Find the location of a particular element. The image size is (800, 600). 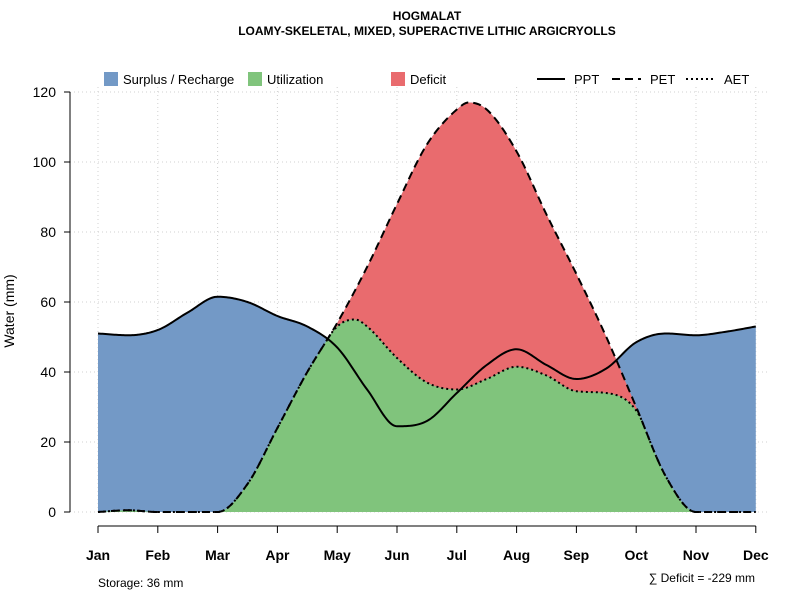

x-tick-label: Sep is located at coordinates (577, 555).